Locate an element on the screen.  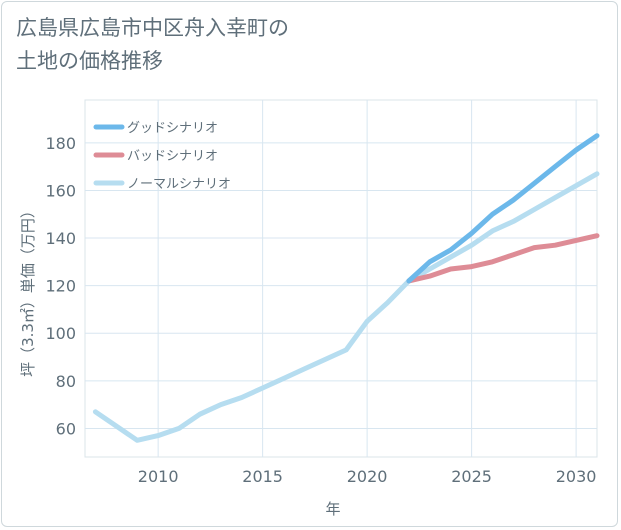
chart-title-line-2: 土地の価格推移 is located at coordinates (89, 61).